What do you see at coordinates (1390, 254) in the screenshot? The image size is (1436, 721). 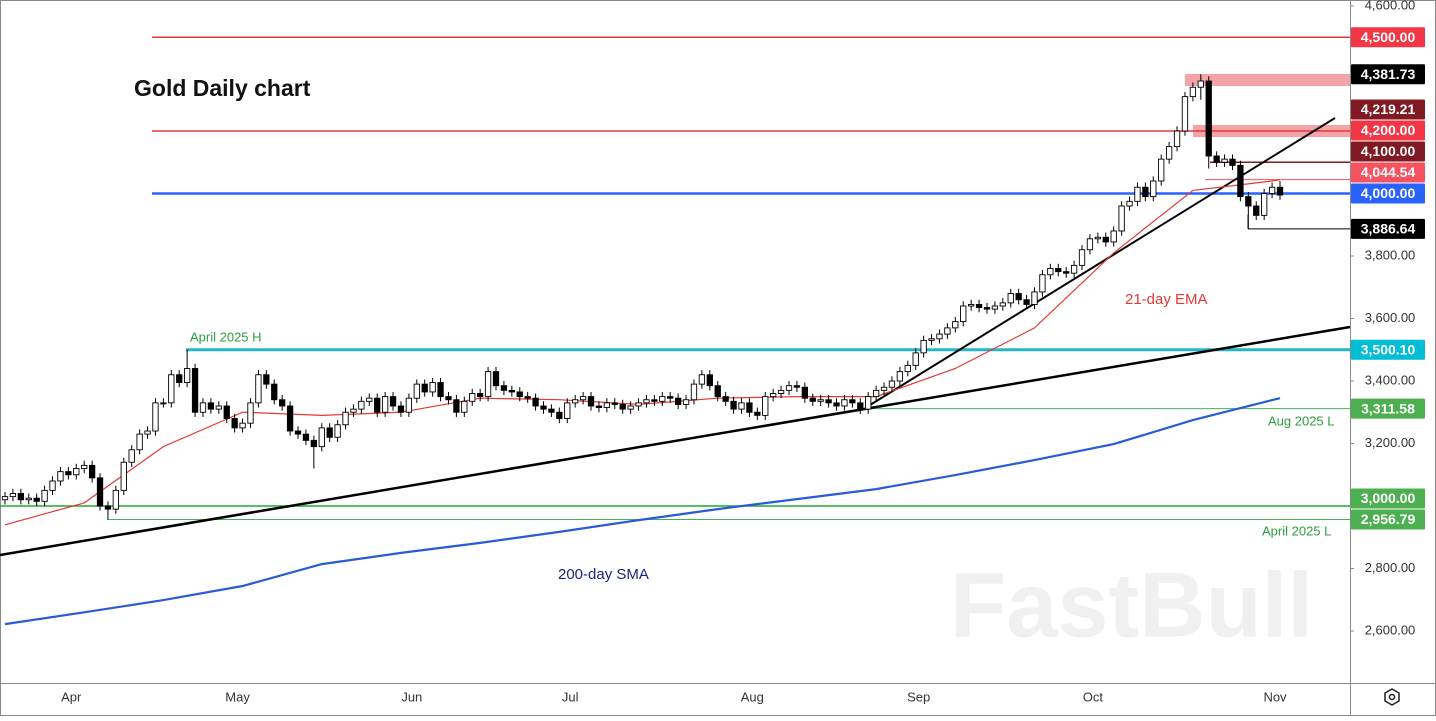 I see `y-tick-label: 3,800.00` at bounding box center [1390, 254].